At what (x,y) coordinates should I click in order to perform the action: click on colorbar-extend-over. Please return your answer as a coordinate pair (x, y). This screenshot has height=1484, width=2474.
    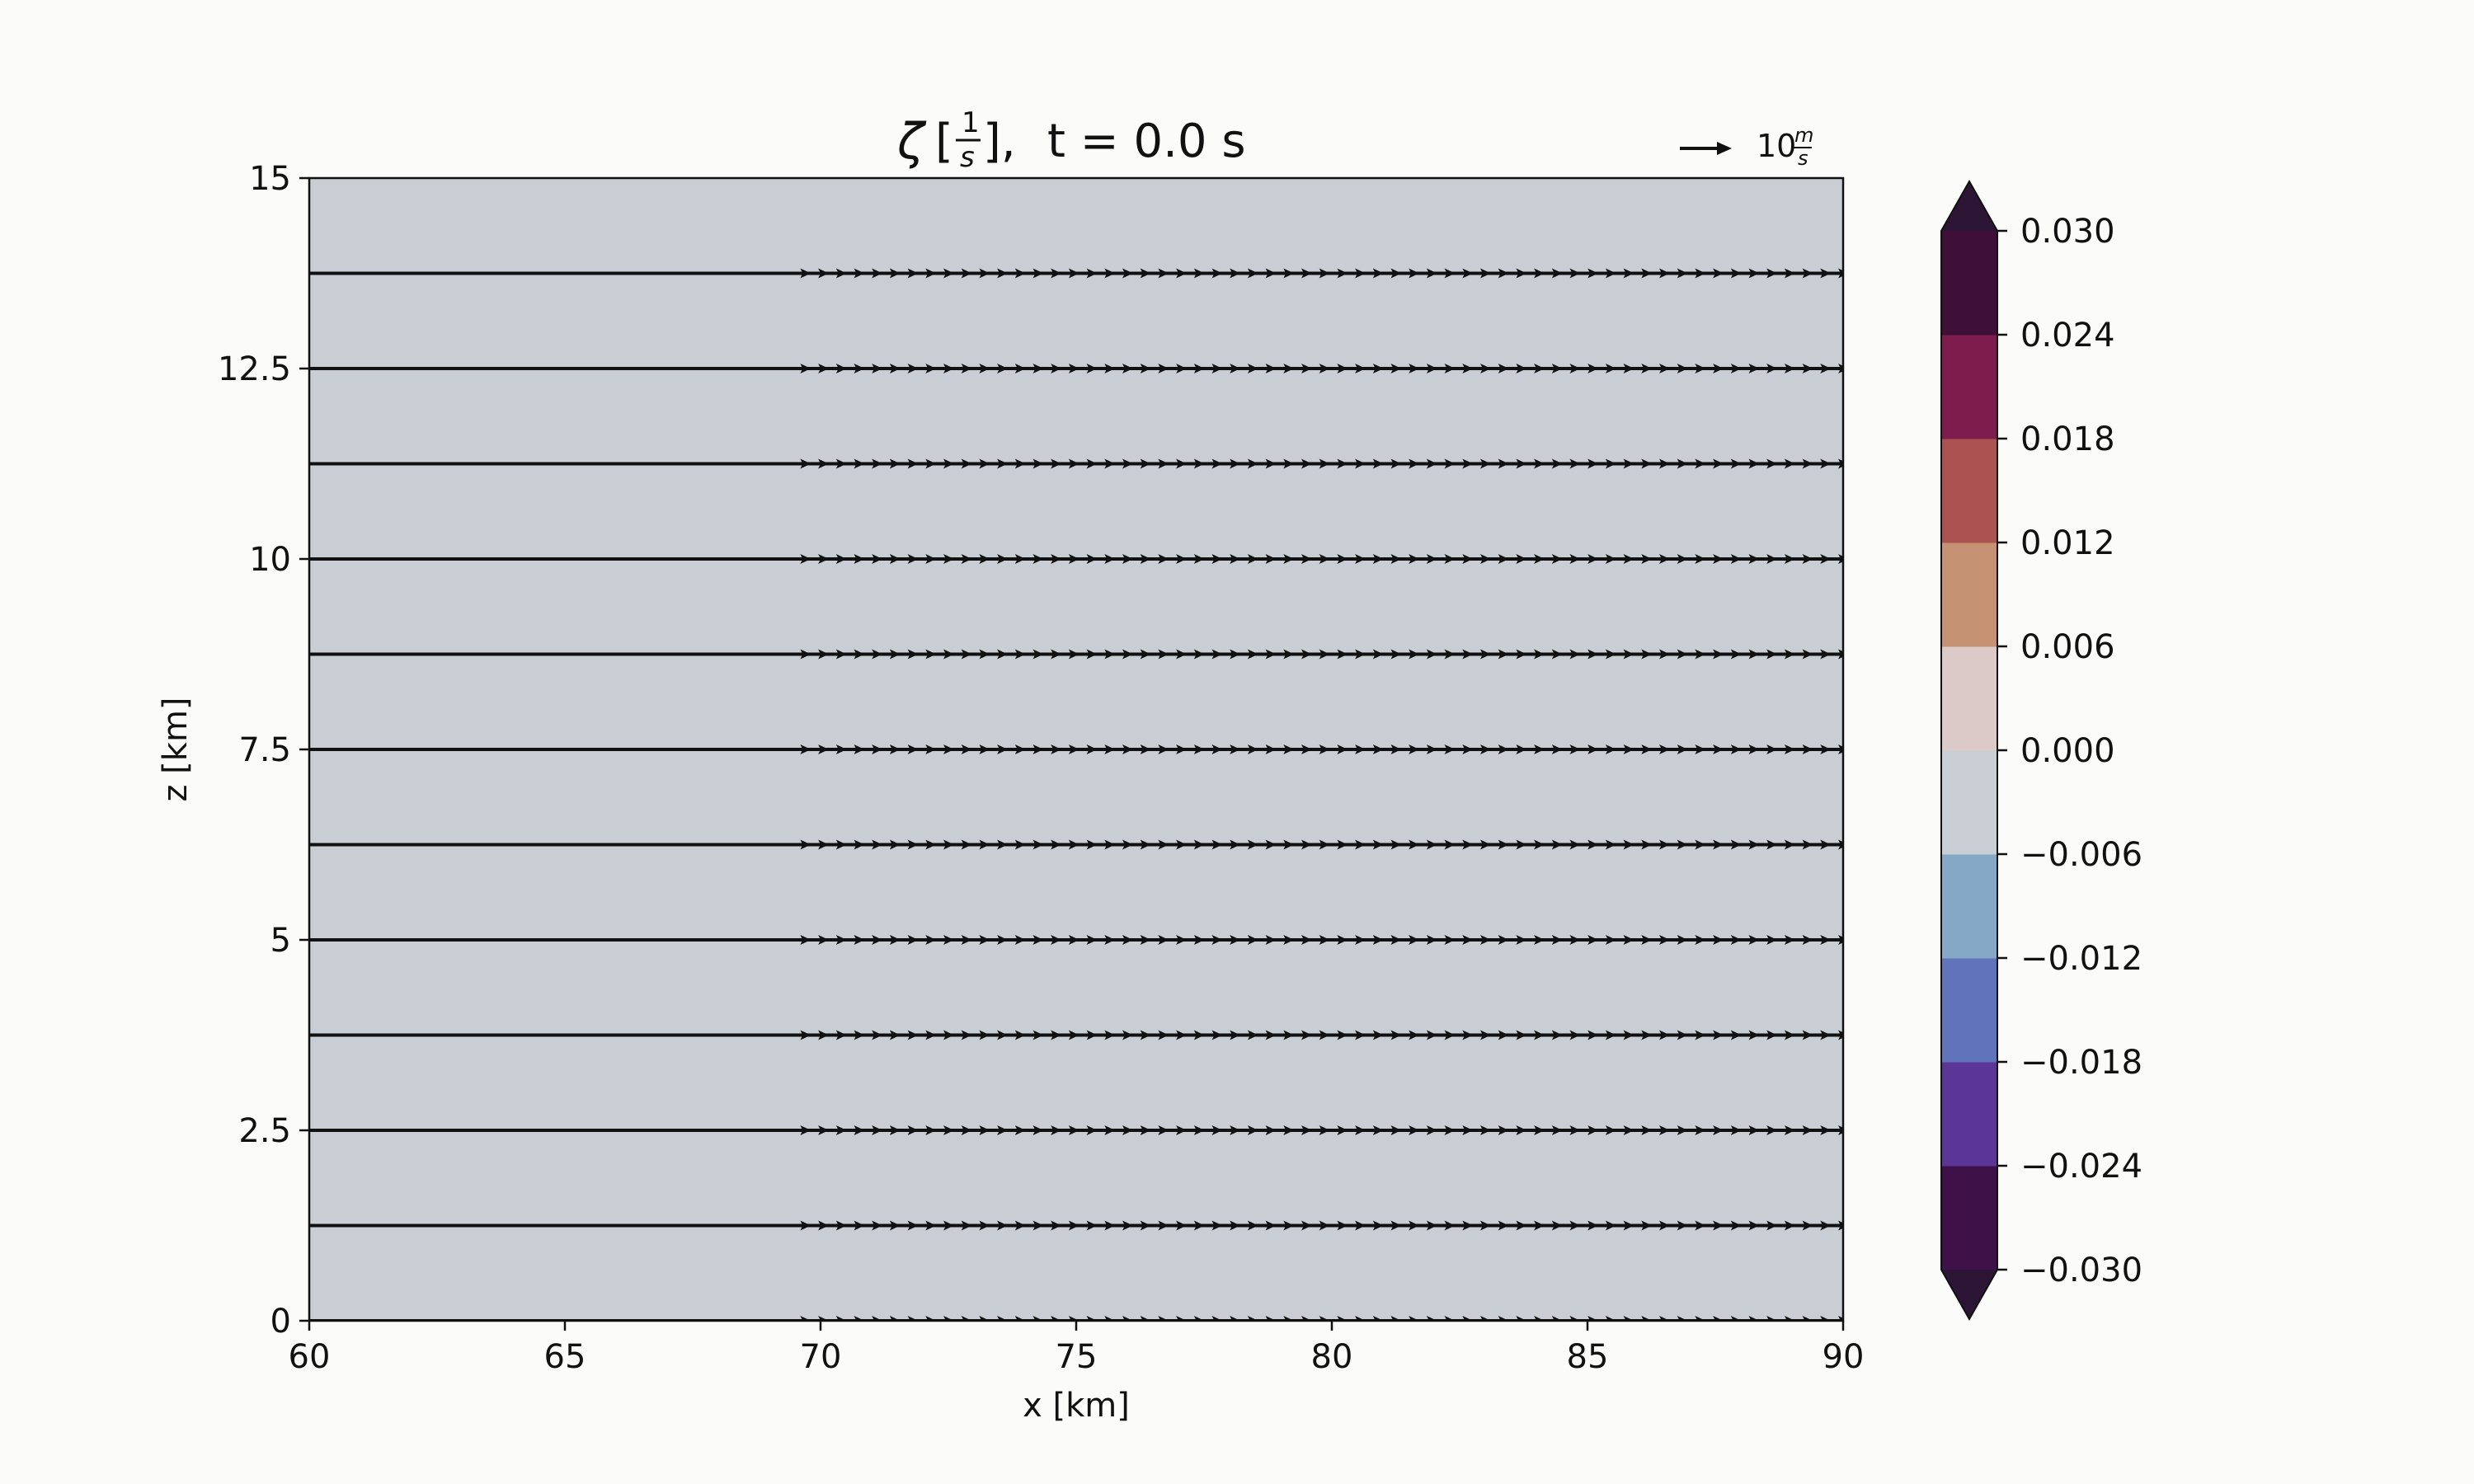
    Looking at the image, I should click on (1969, 206).